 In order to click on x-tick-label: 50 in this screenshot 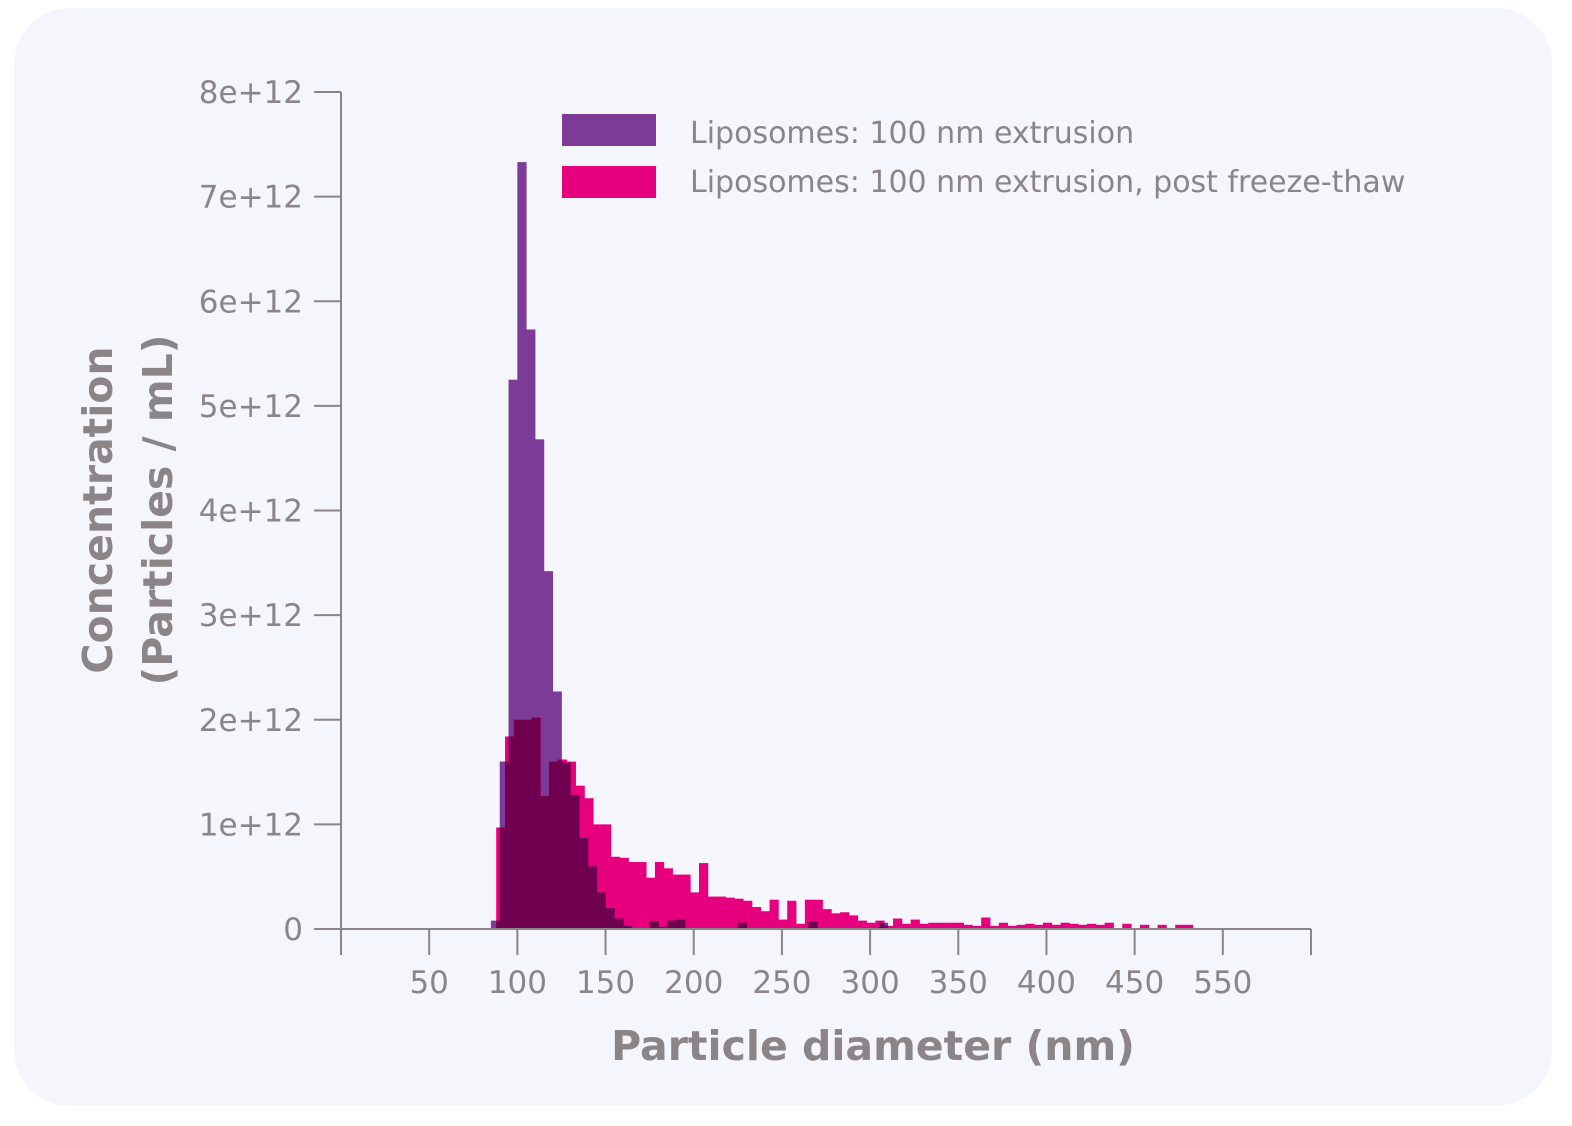, I will do `click(428, 983)`.